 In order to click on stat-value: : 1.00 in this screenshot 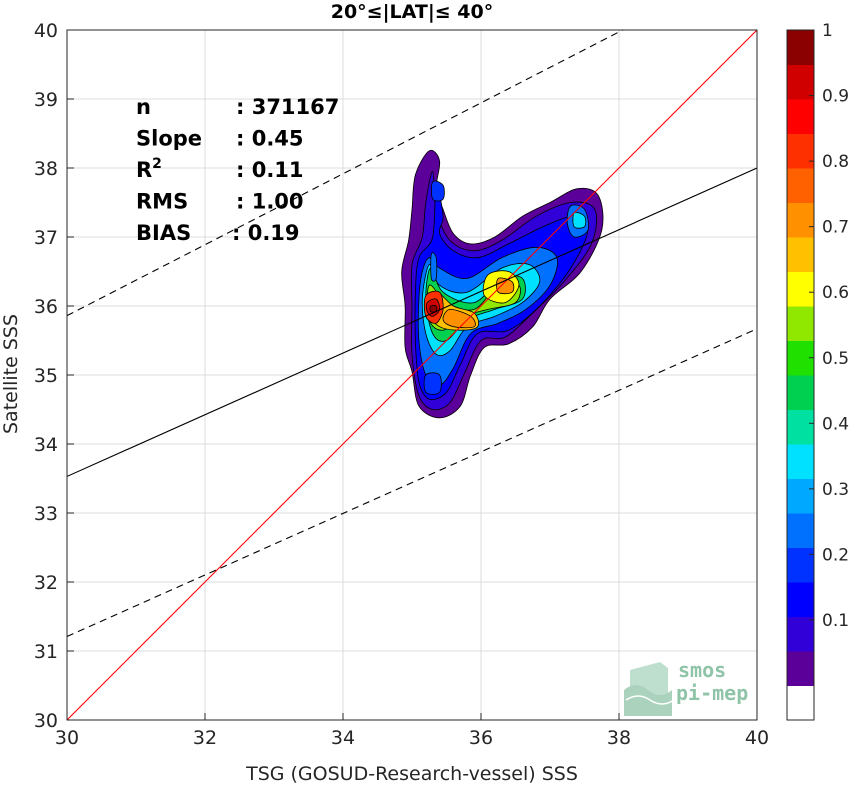, I will do `click(270, 202)`.